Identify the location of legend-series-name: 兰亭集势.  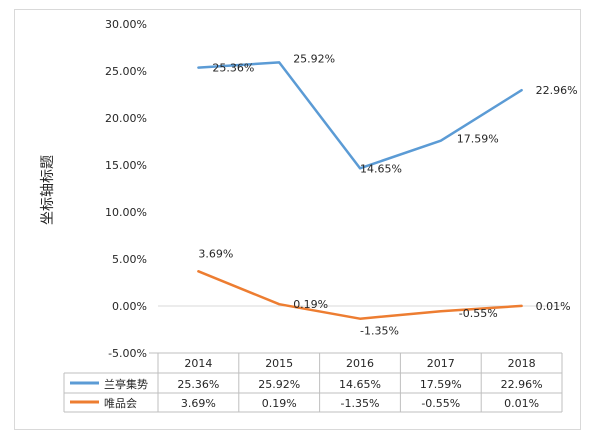
(126, 384).